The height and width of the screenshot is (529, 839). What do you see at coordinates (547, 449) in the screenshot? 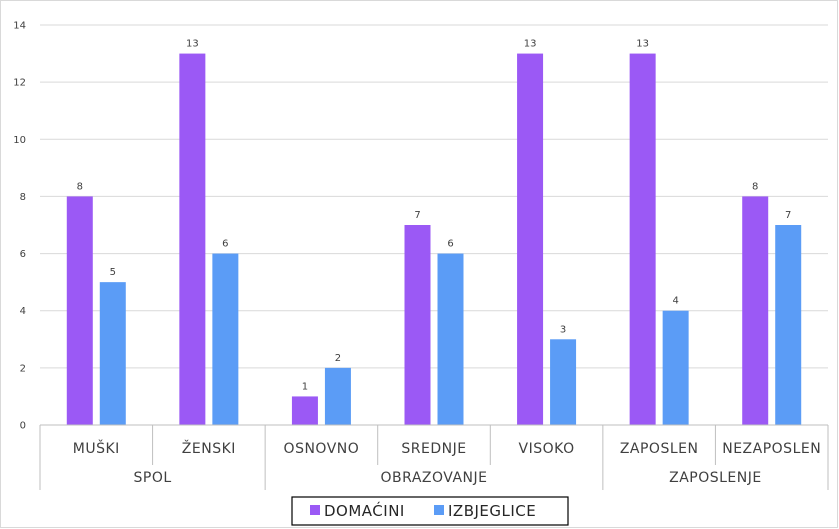
I see `category-label: VISOKO` at bounding box center [547, 449].